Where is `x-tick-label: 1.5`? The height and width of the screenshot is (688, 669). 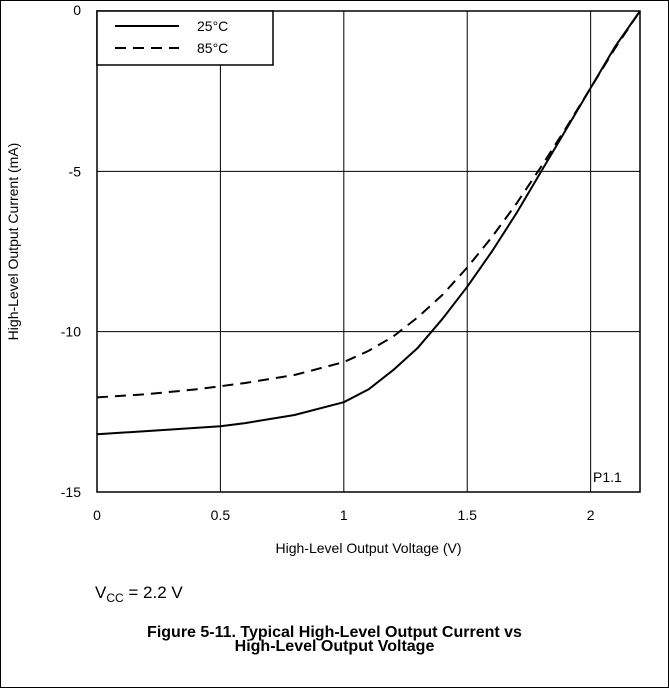 x-tick-label: 1.5 is located at coordinates (467, 515).